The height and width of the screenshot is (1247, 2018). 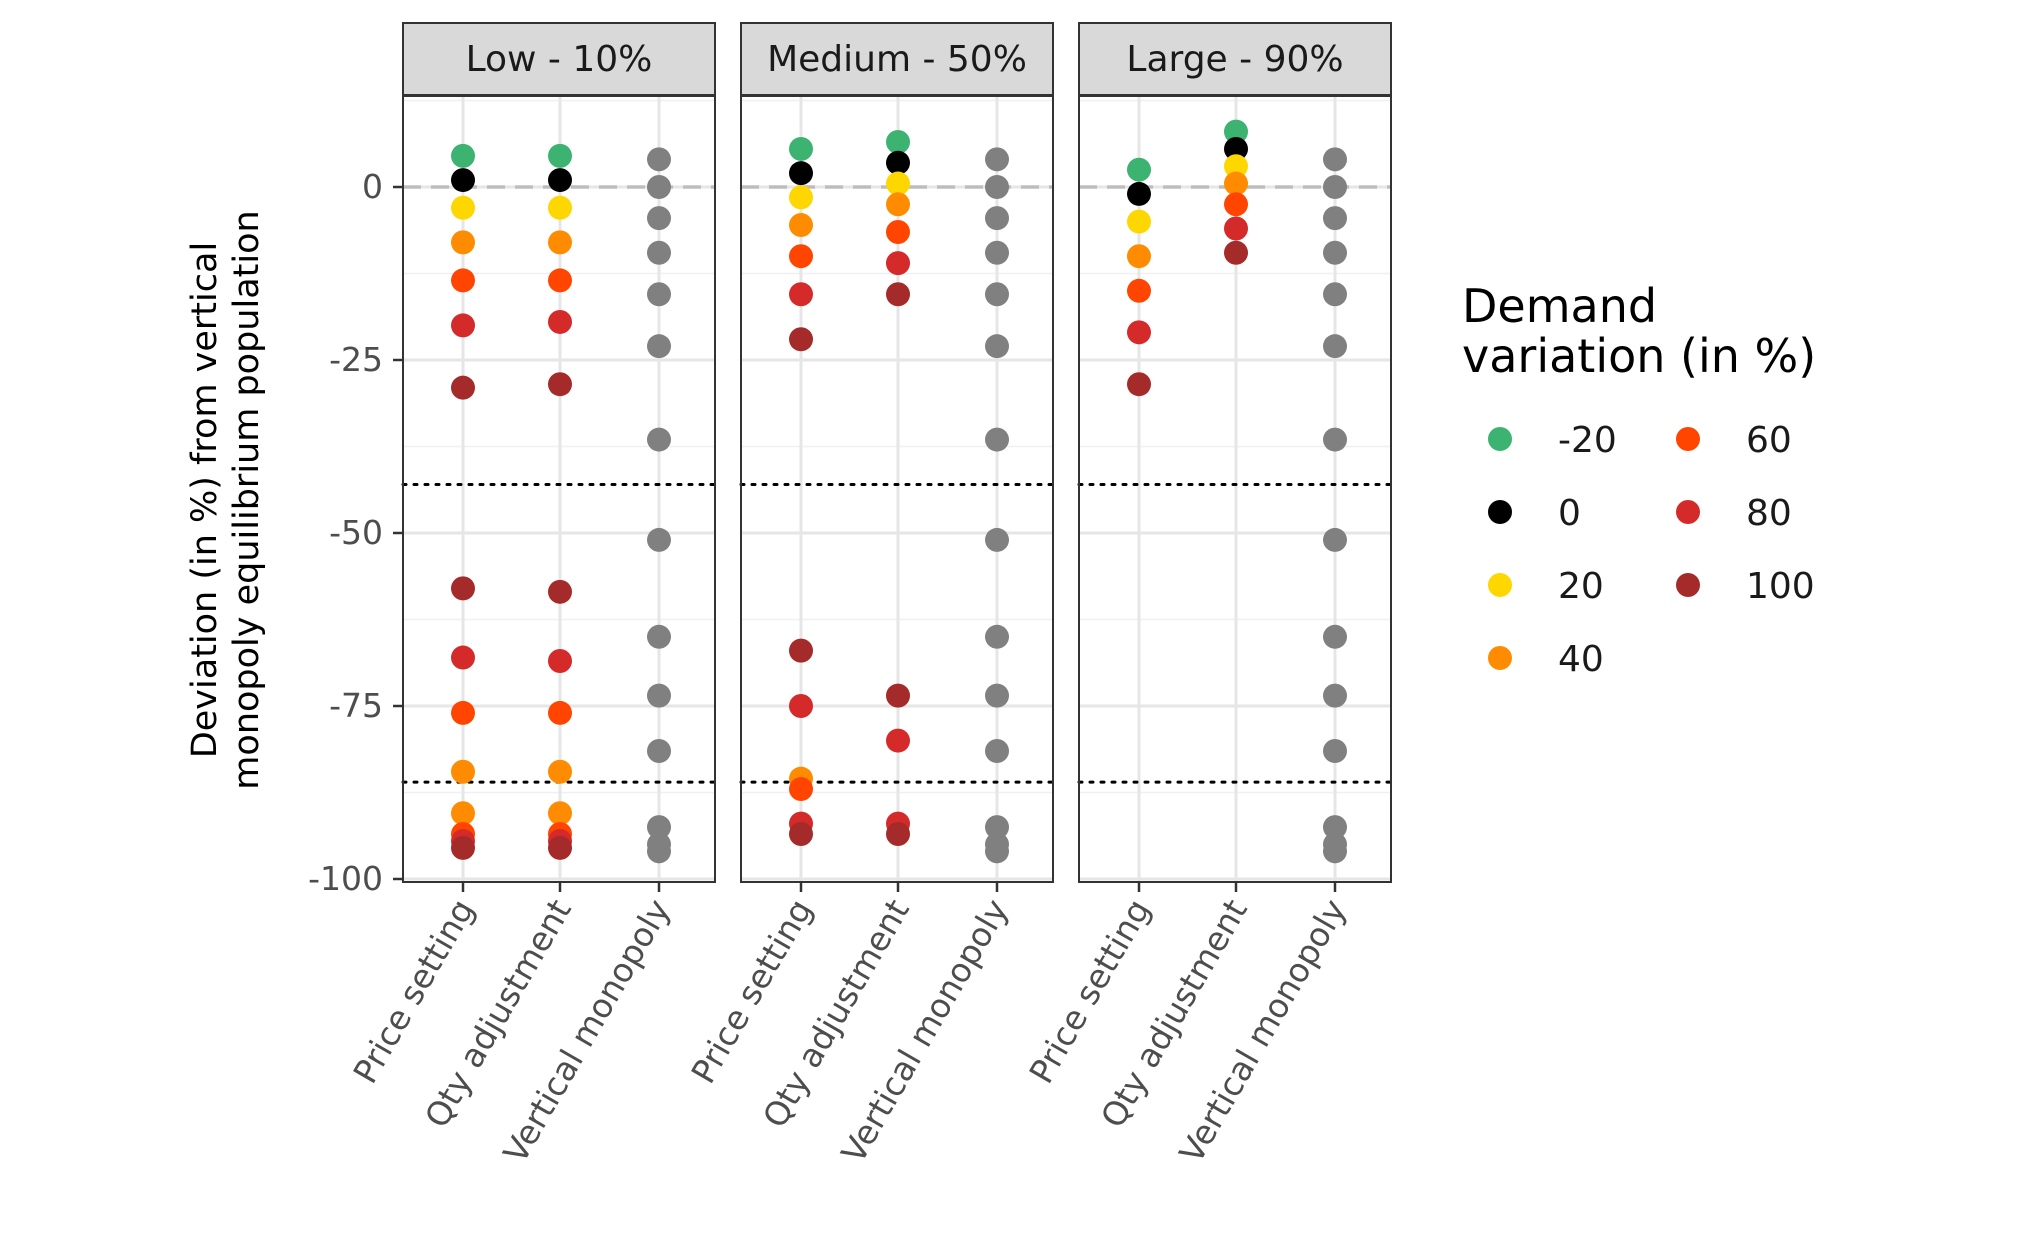 I want to click on legend-item-40: 40, so click(x=1546, y=659).